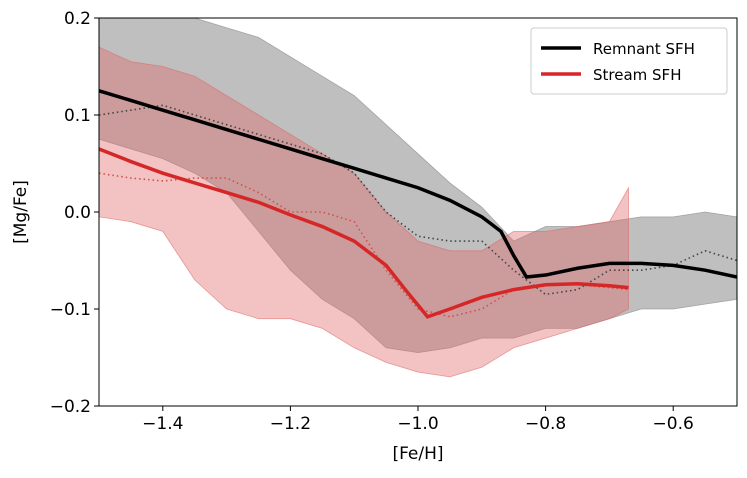  I want to click on x-tick-label: −0.8, so click(545, 424).